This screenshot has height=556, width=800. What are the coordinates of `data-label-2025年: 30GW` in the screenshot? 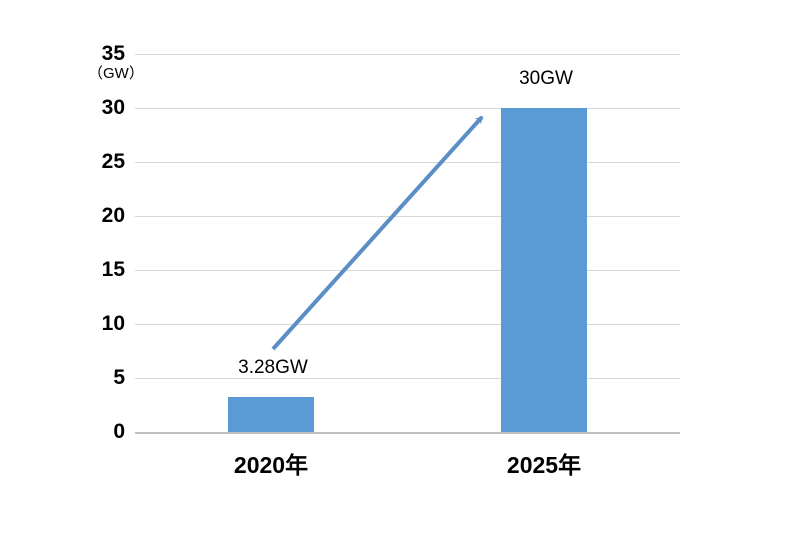 It's located at (546, 78).